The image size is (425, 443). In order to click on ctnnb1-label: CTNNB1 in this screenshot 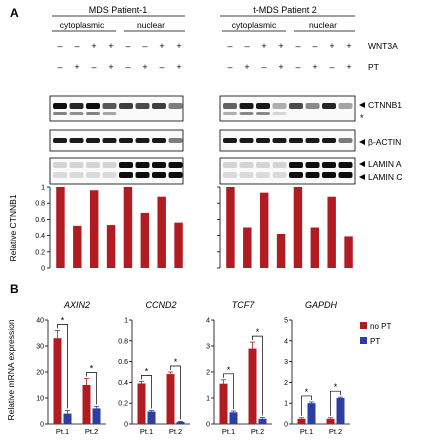, I will do `click(385, 105)`.